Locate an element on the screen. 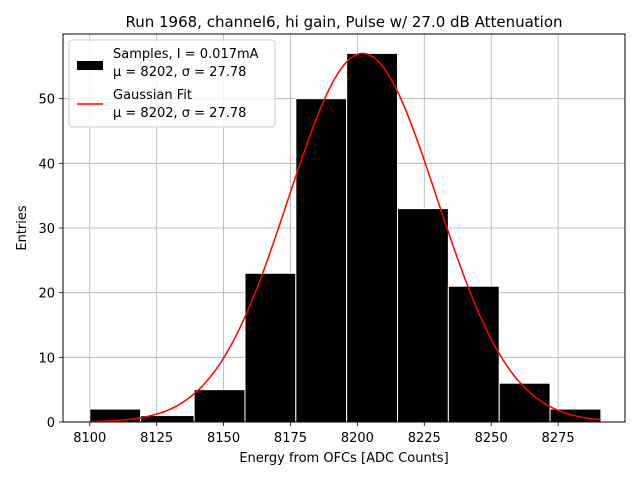 Image resolution: width=640 pixels, height=480 pixels. x-tick-label: 8250 is located at coordinates (491, 438).